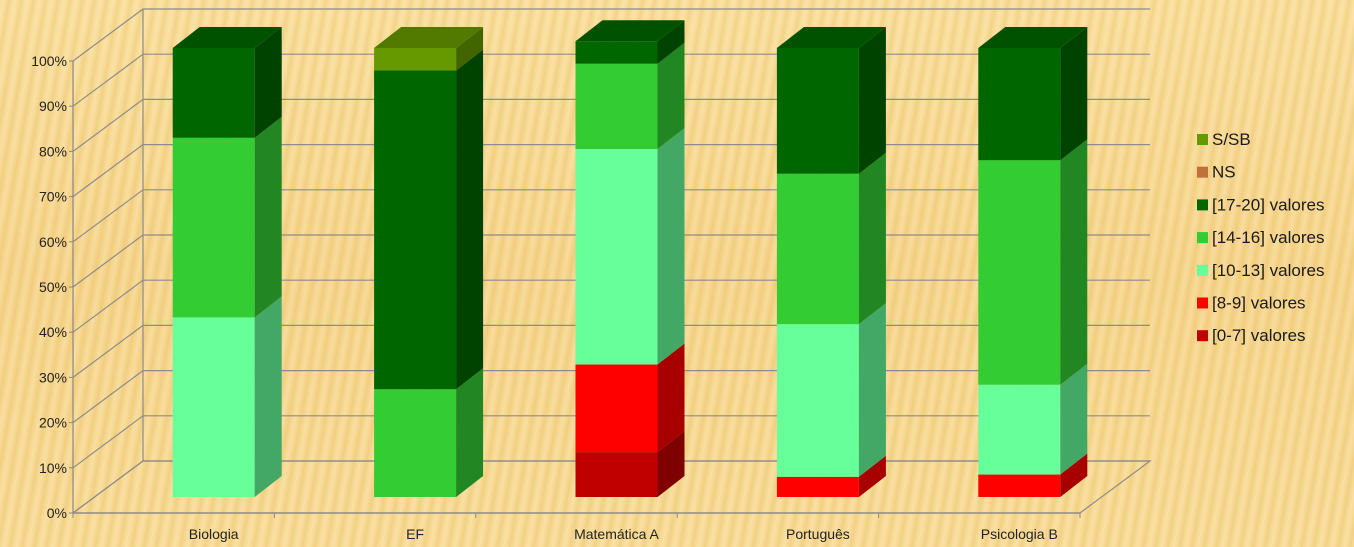 This screenshot has width=1354, height=547. What do you see at coordinates (415, 534) in the screenshot?
I see `x-tick-label: EF` at bounding box center [415, 534].